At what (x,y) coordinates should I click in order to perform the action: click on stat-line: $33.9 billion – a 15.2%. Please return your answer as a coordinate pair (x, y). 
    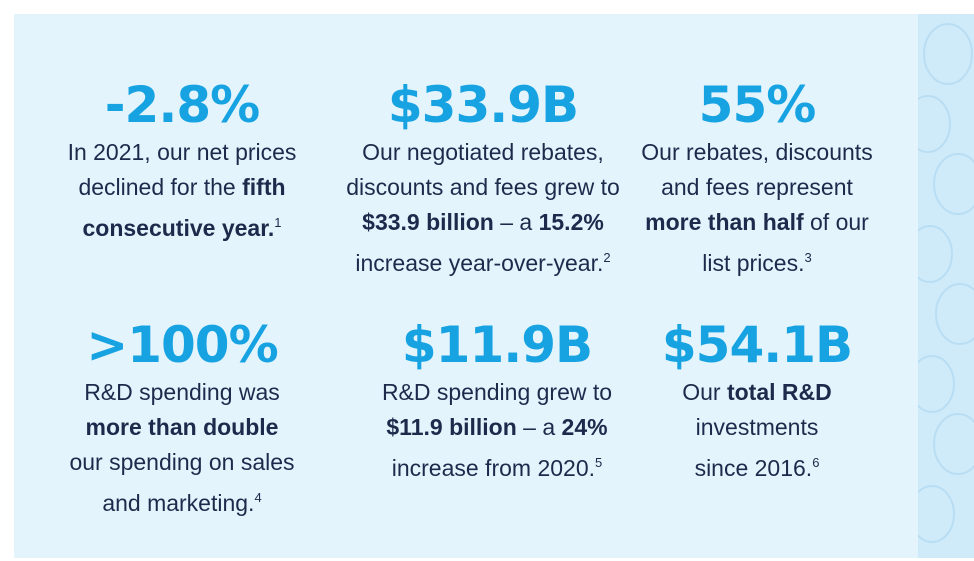
    Looking at the image, I should click on (483, 222).